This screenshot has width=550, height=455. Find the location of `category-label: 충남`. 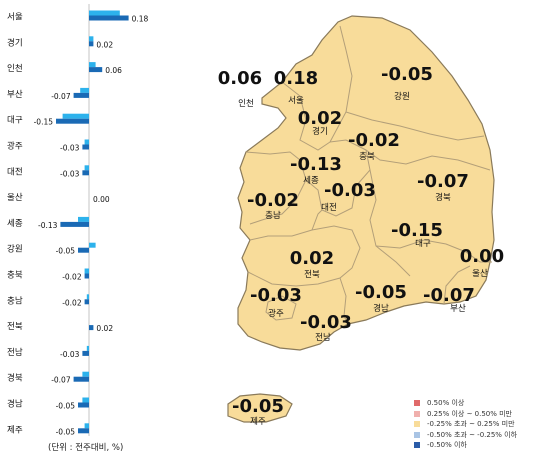

category-label: 충남 is located at coordinates (15, 301).